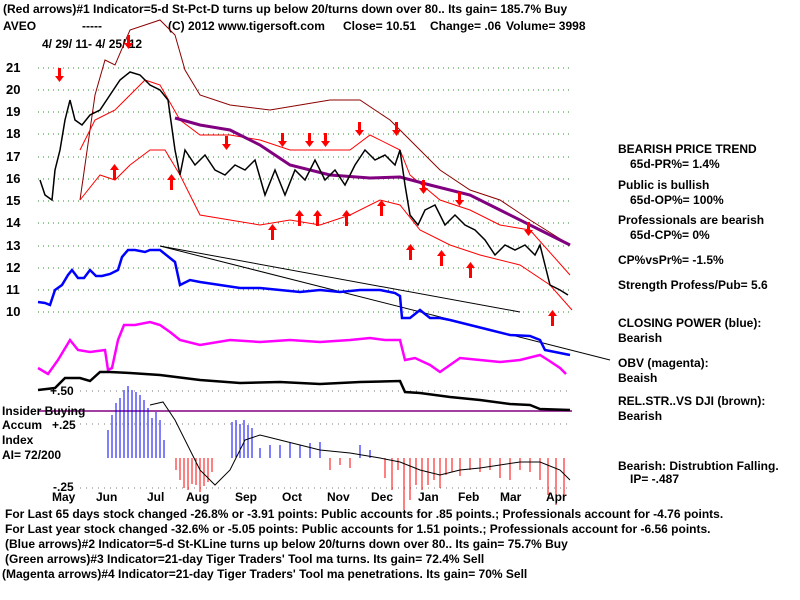  What do you see at coordinates (640, 416) in the screenshot?
I see `relstr-value: Bearish` at bounding box center [640, 416].